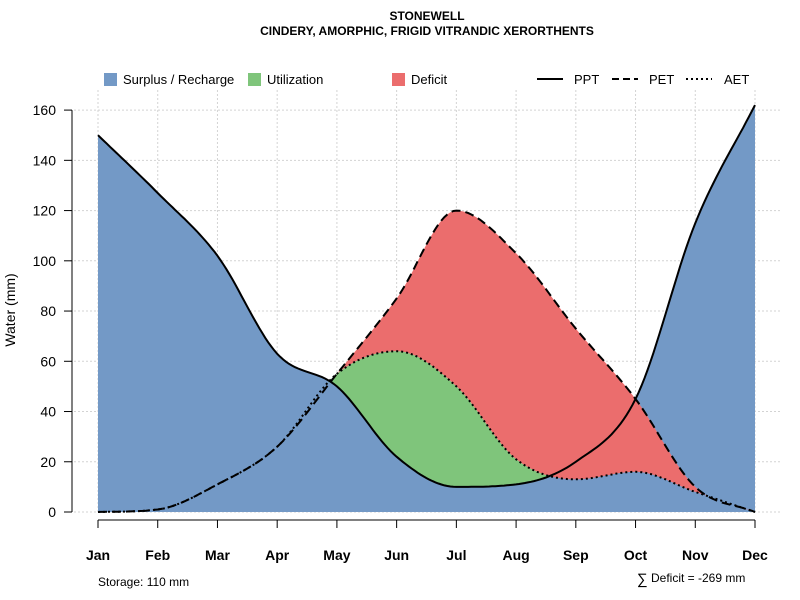 Image resolution: width=800 pixels, height=600 pixels. I want to click on chart-title: STONEWELL, so click(426, 16).